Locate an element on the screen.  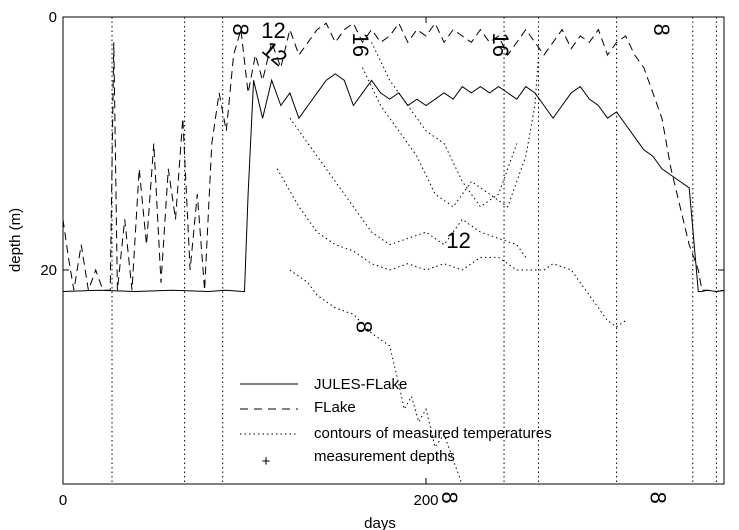
legend-label-flake: FLake is located at coordinates (335, 407).